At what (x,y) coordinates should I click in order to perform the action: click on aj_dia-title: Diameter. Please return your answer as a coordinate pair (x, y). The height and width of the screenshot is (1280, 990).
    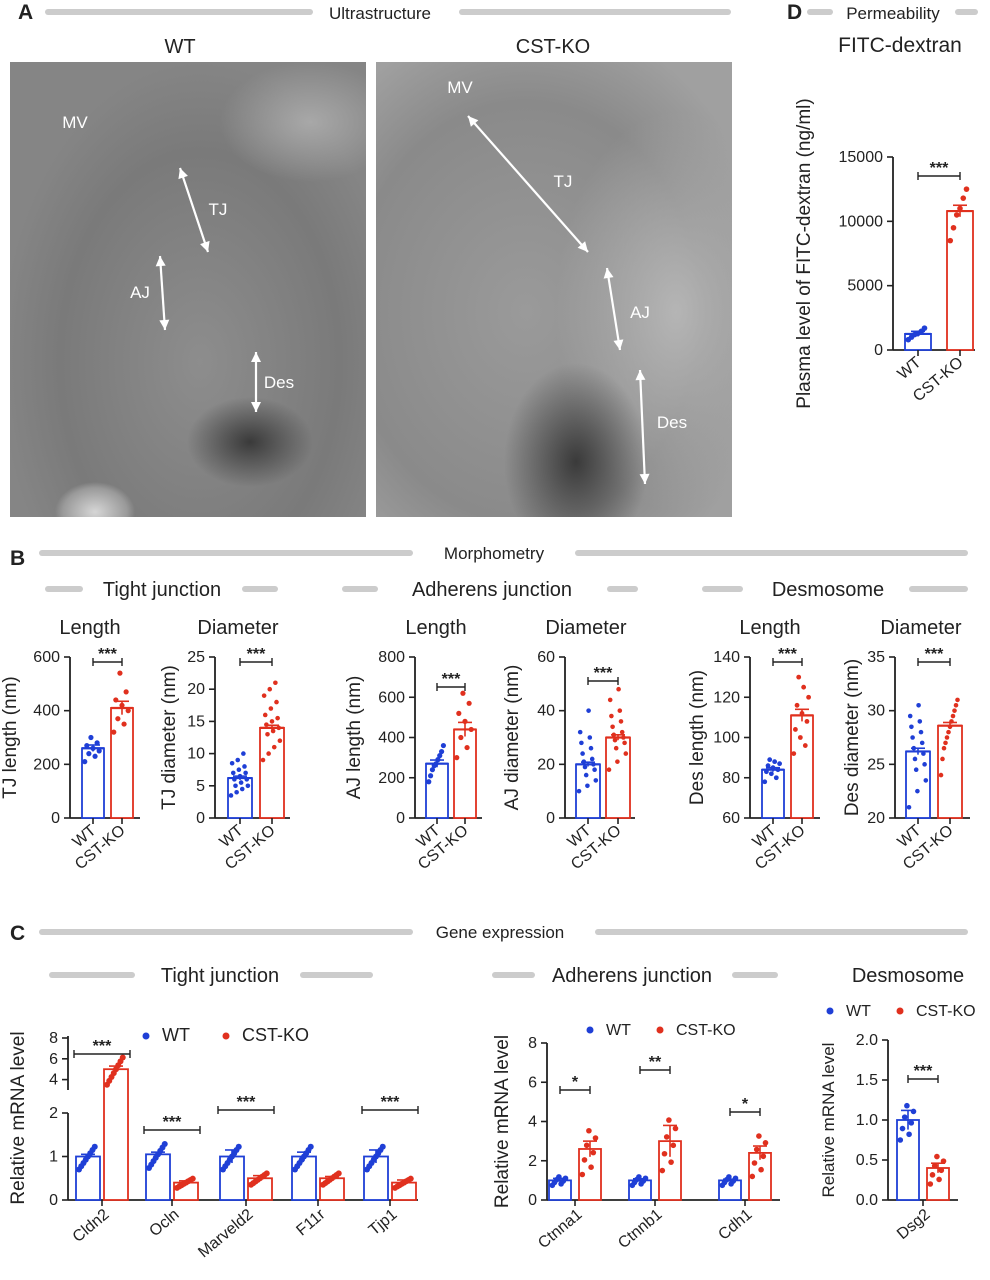
    Looking at the image, I should click on (585, 628).